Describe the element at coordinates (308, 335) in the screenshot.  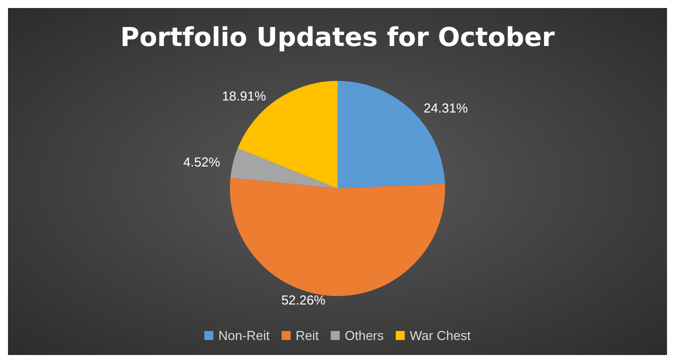
I see `legend-label: Reit` at that location.